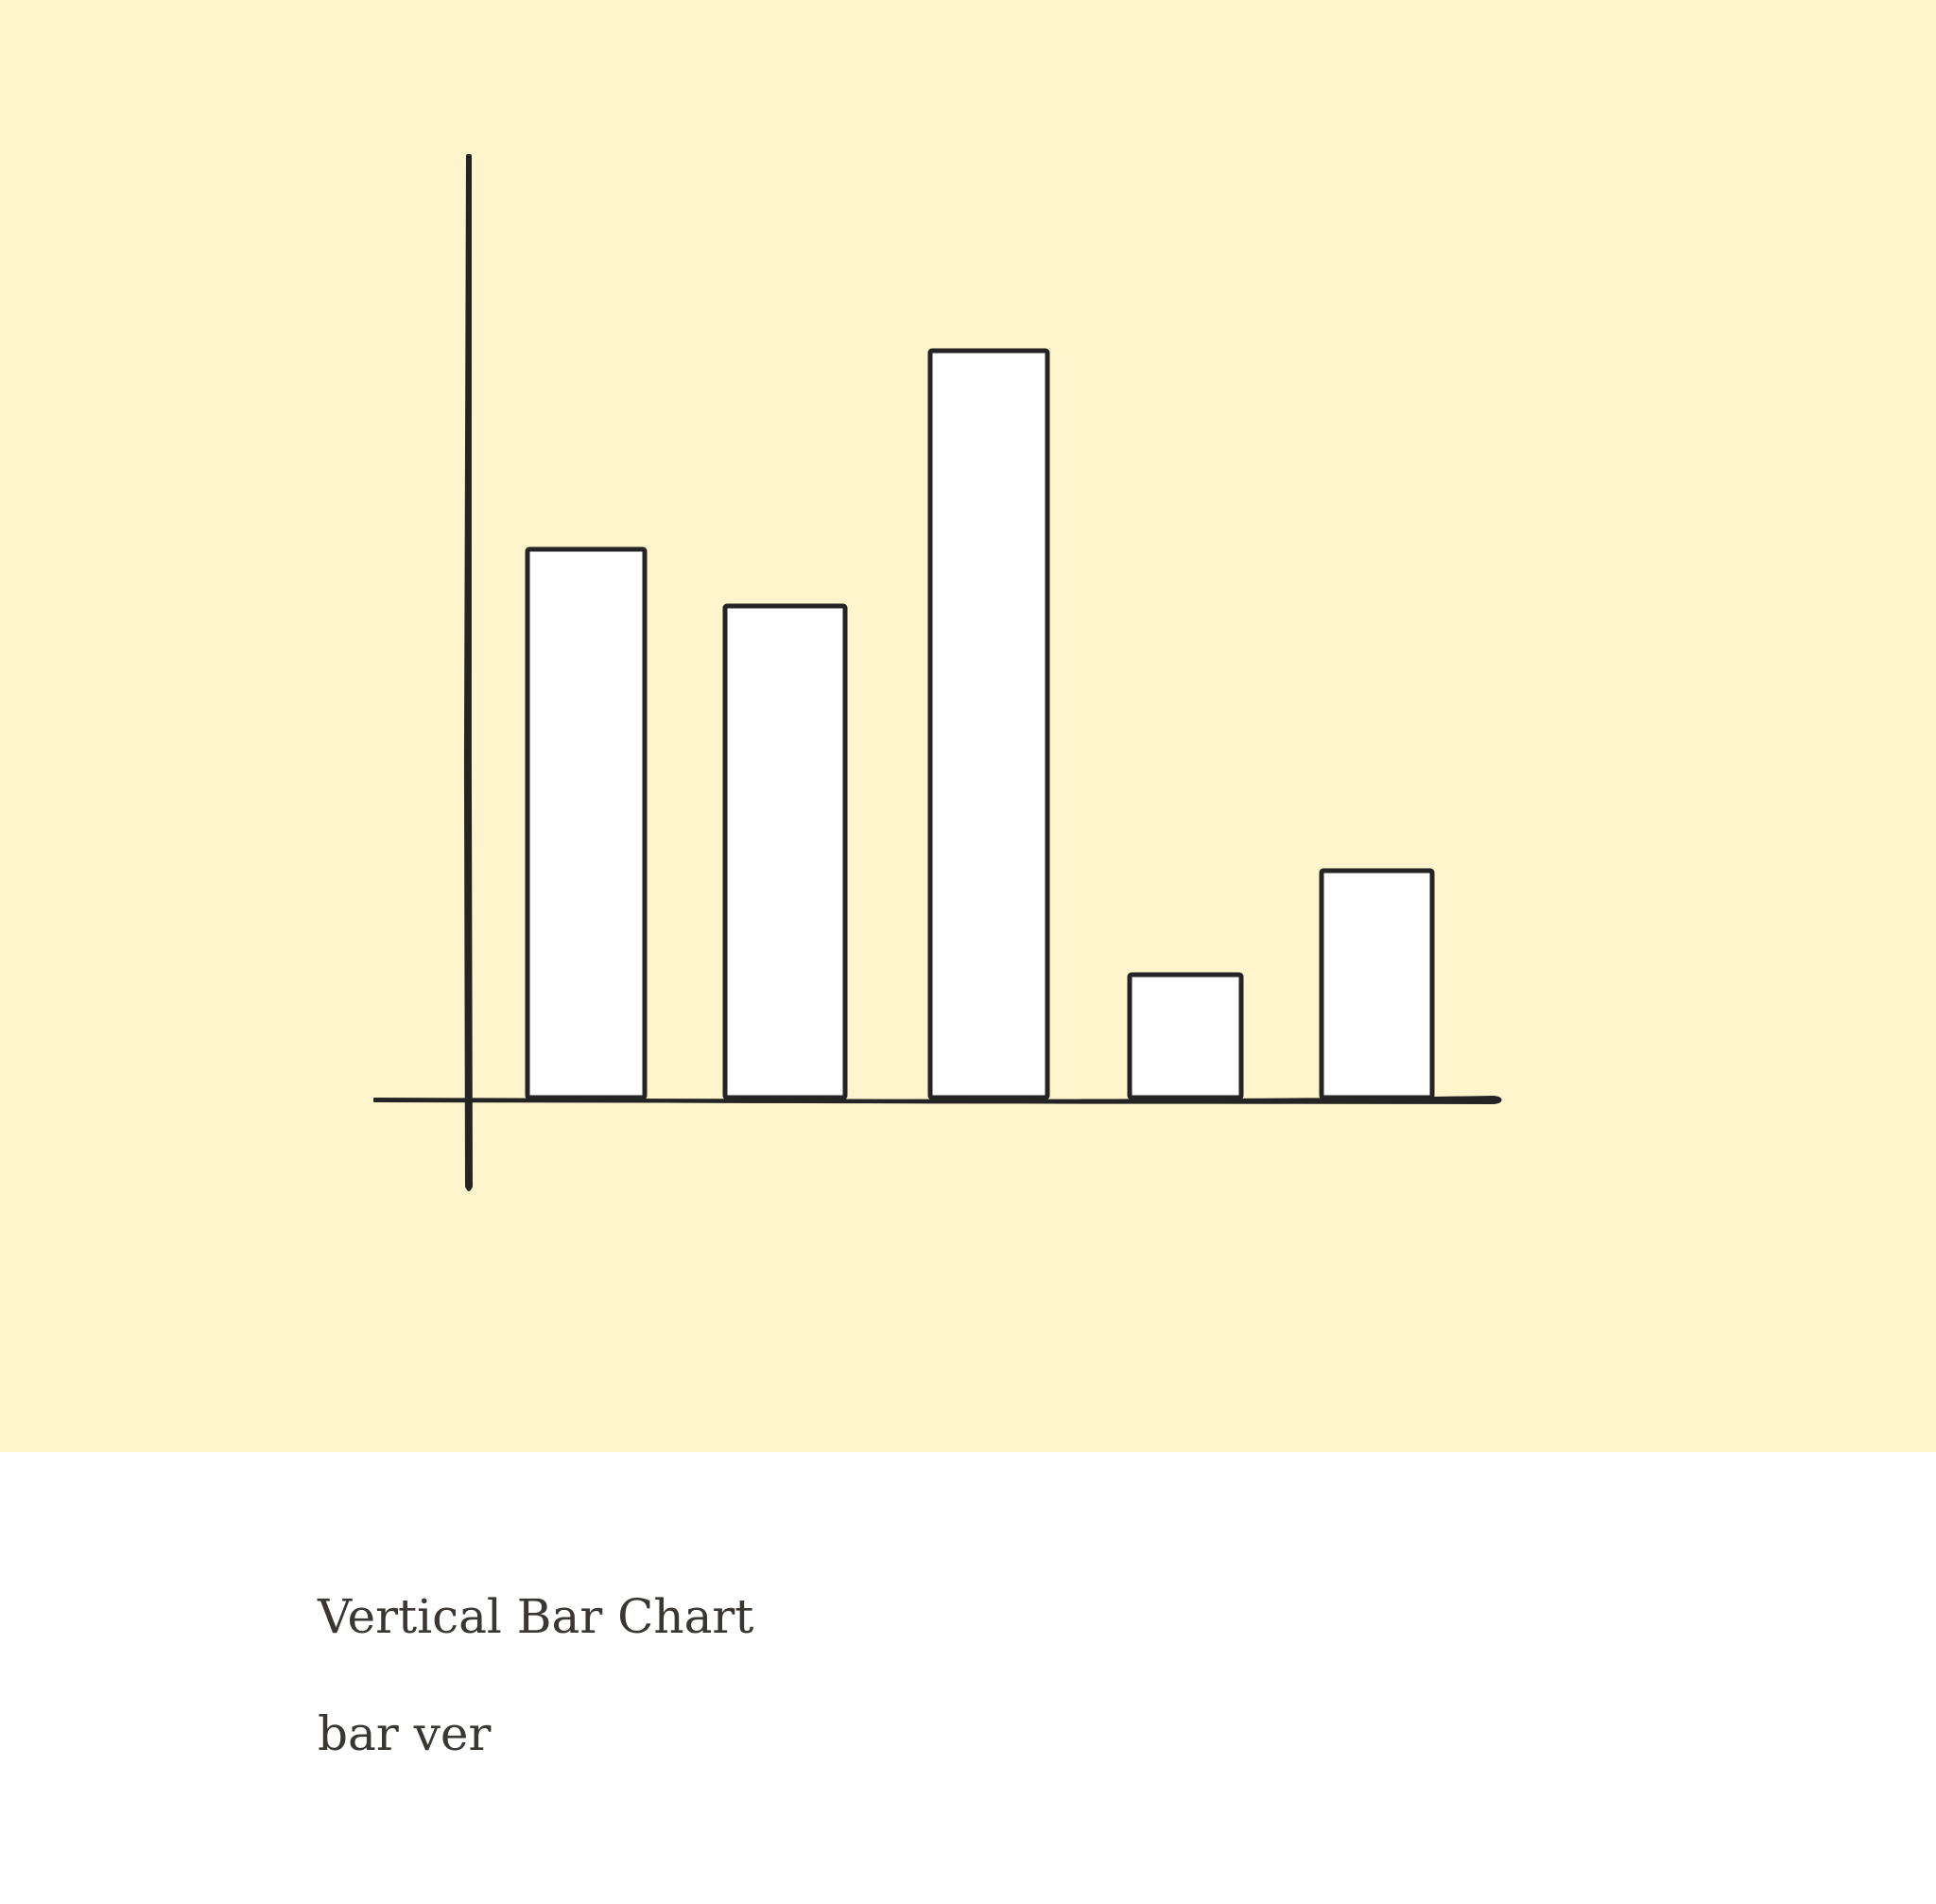  Describe the element at coordinates (536, 1617) in the screenshot. I see `chart-type-title: Vertical Bar Chart` at that location.